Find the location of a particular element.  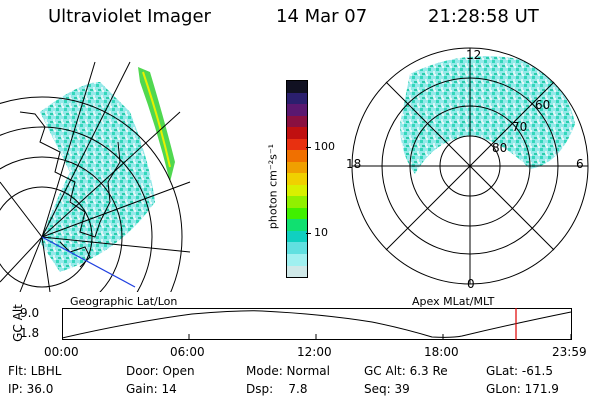

status-seq: Seq: 39 is located at coordinates (387, 389).